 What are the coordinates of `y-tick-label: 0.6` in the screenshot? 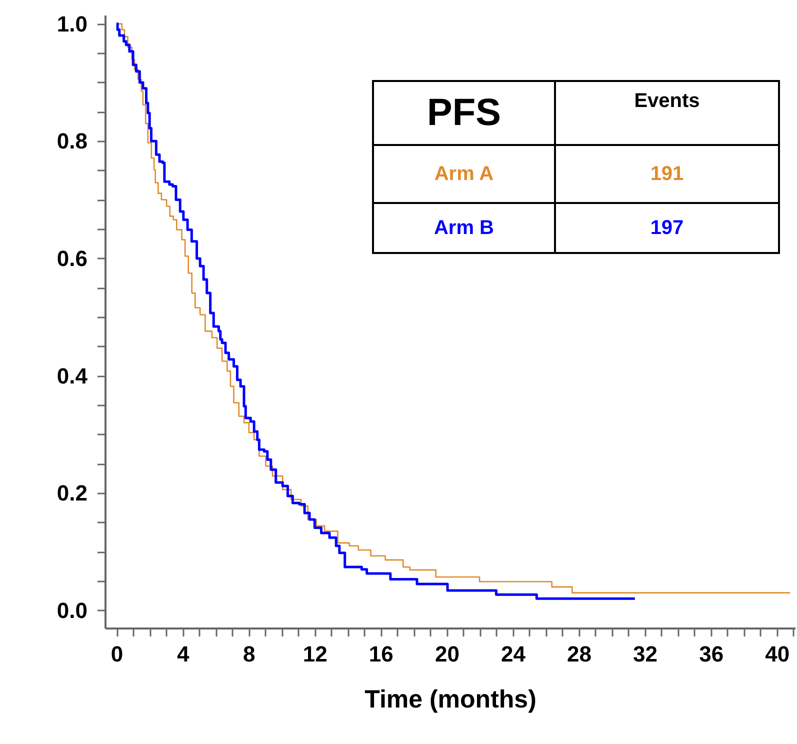 It's located at (72, 258).